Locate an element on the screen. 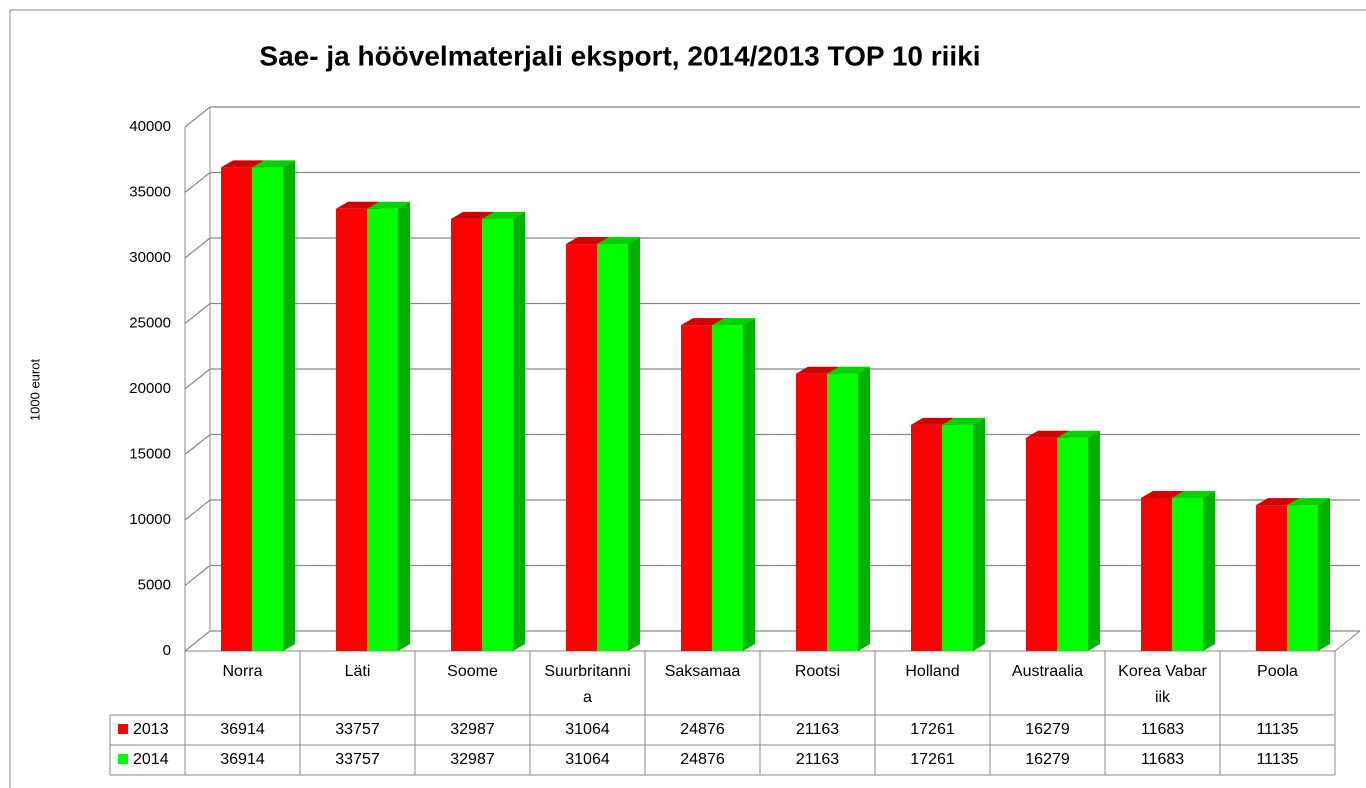 This screenshot has height=788, width=1366. table-value: 24876 is located at coordinates (702, 729).